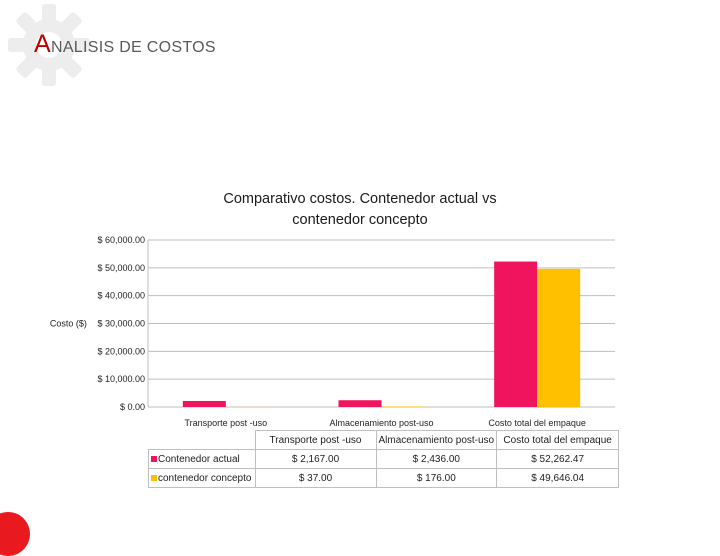 The height and width of the screenshot is (556, 720). Describe the element at coordinates (121, 296) in the screenshot. I see `y-tick-label: $ 40,000.00` at that location.